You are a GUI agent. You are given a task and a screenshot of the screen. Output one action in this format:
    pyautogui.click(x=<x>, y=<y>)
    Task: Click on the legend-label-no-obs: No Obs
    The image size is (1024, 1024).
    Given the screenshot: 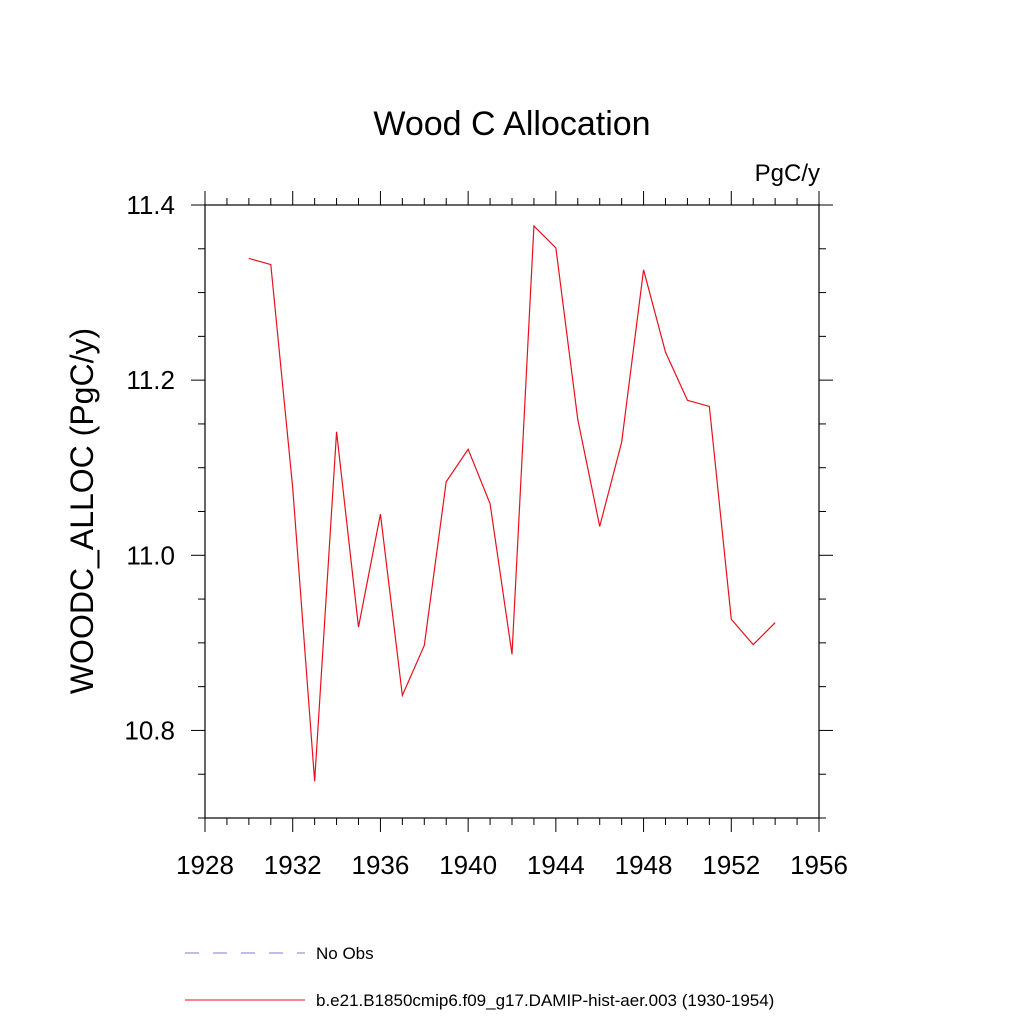 What is the action you would take?
    pyautogui.click(x=345, y=953)
    